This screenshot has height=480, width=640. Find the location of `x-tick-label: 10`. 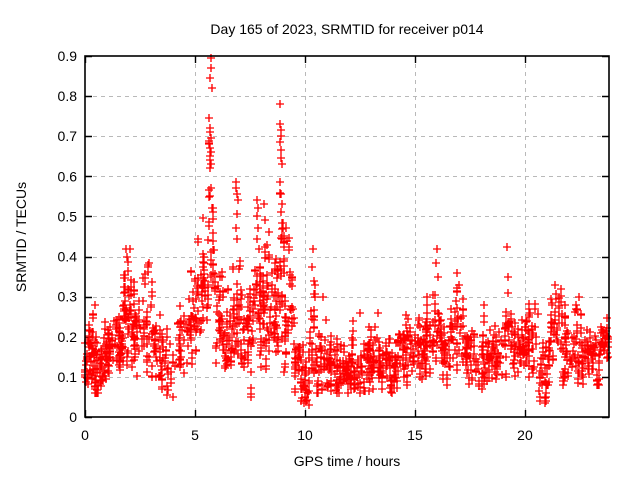

x-tick-label: 10 is located at coordinates (305, 435).